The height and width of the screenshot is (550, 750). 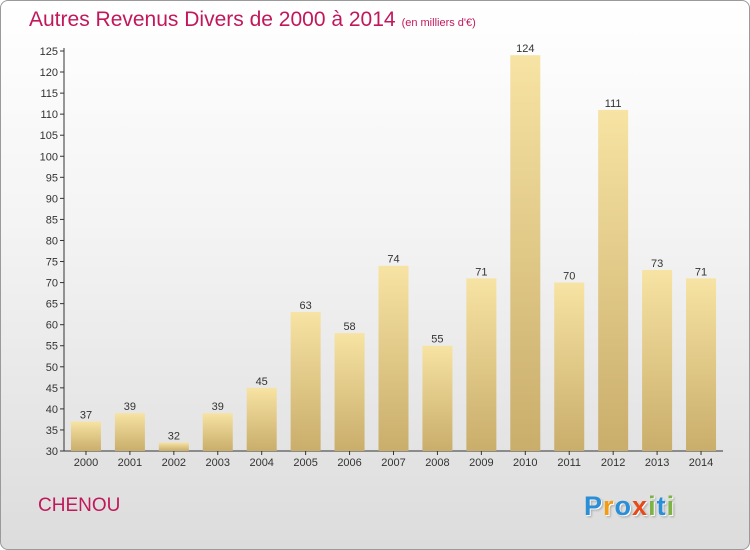 I want to click on bar-value-label: 58, so click(x=349, y=327).